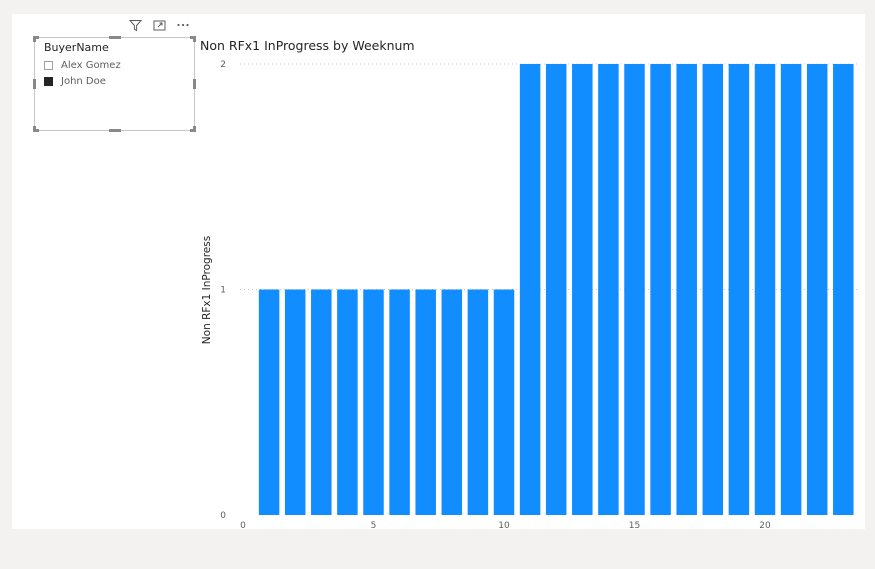  What do you see at coordinates (223, 65) in the screenshot?
I see `y-tick-label: 2` at bounding box center [223, 65].